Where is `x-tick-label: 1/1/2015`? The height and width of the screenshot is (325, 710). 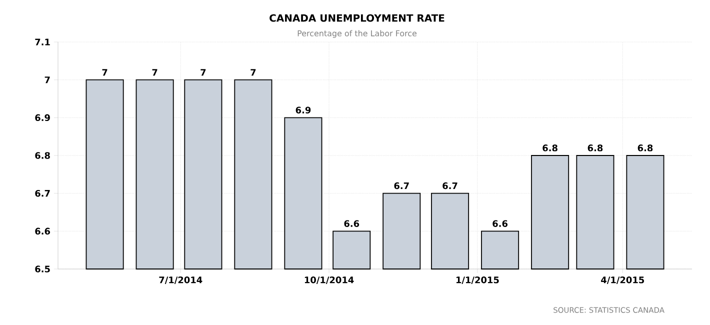
x-tick-label: 1/1/2015 is located at coordinates (477, 280).